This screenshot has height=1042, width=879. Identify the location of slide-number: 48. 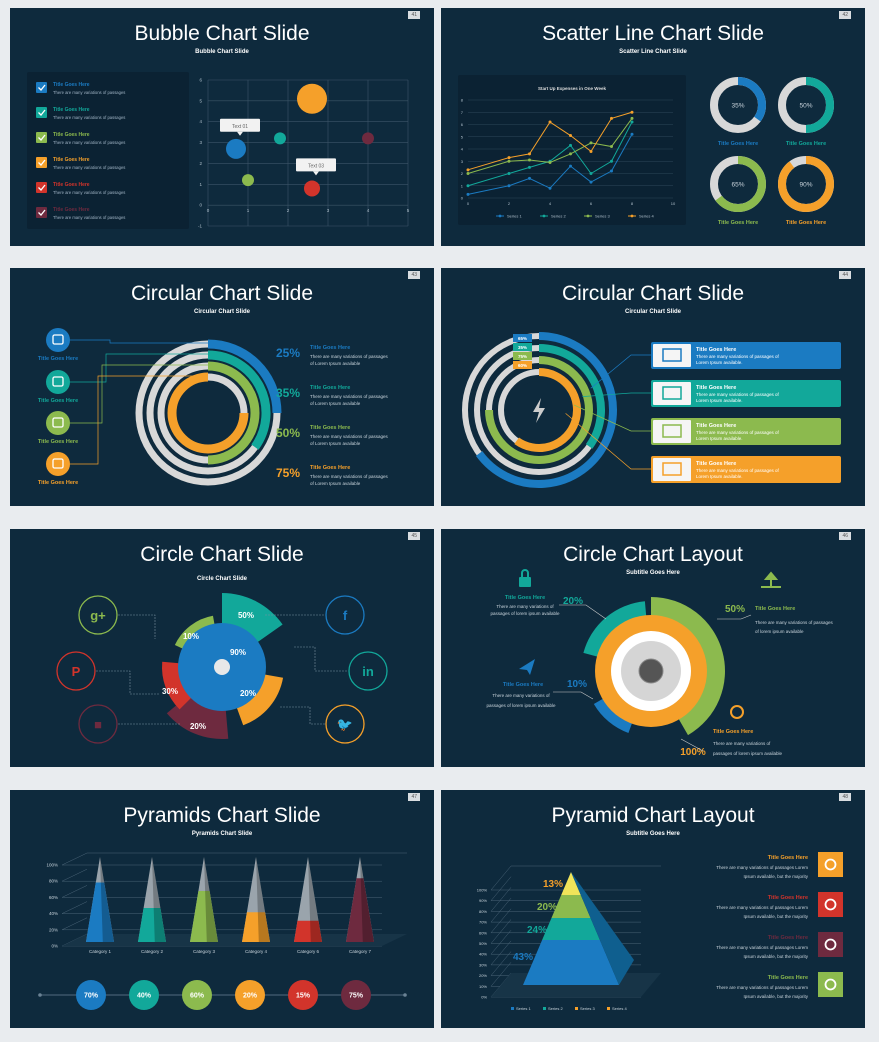
(845, 797).